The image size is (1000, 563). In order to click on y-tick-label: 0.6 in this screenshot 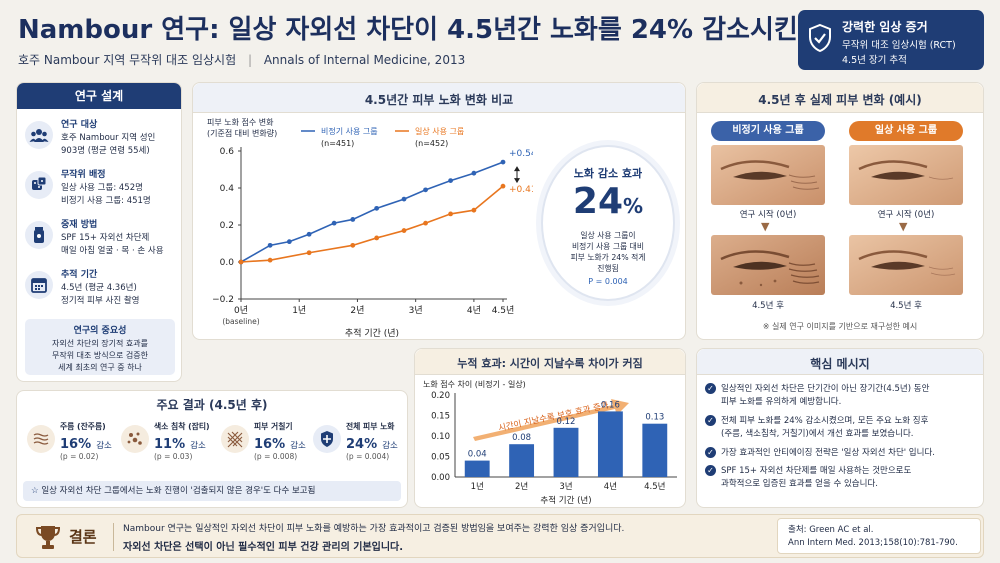, I will do `click(227, 152)`.